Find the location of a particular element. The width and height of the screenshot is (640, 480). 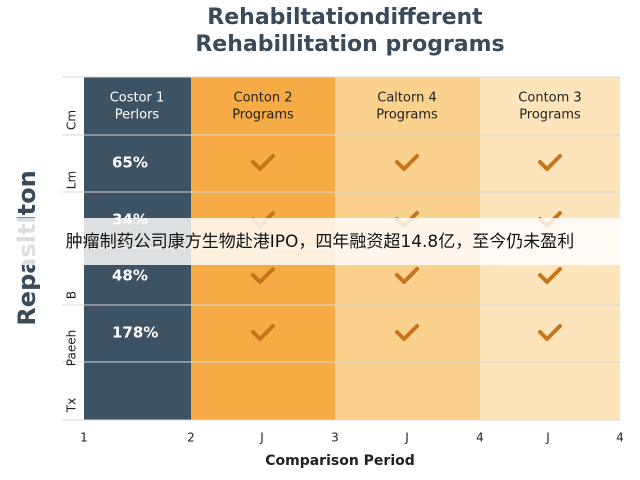

row-label: Lm is located at coordinates (72, 180).